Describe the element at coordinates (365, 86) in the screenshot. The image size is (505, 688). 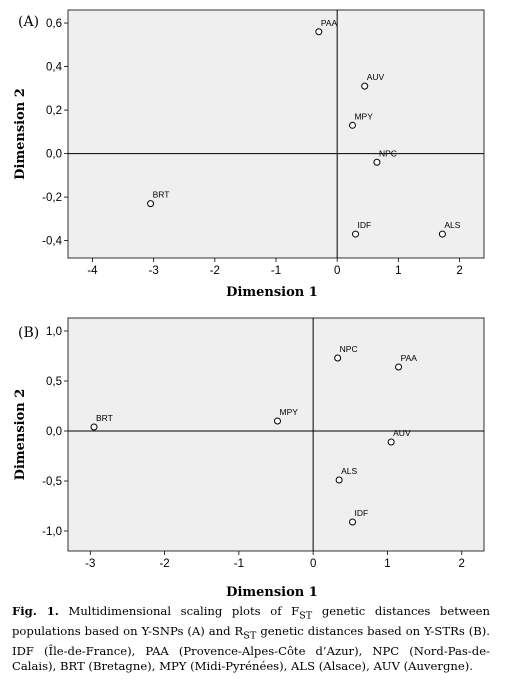
I see `panel-a-point-auv` at that location.